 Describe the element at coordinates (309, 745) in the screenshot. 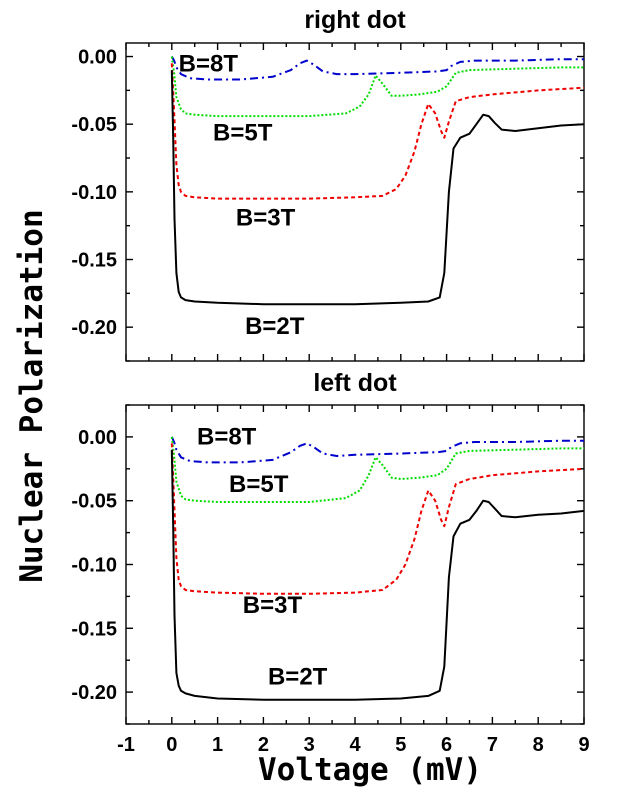

I see `x-tick-label: 3` at that location.